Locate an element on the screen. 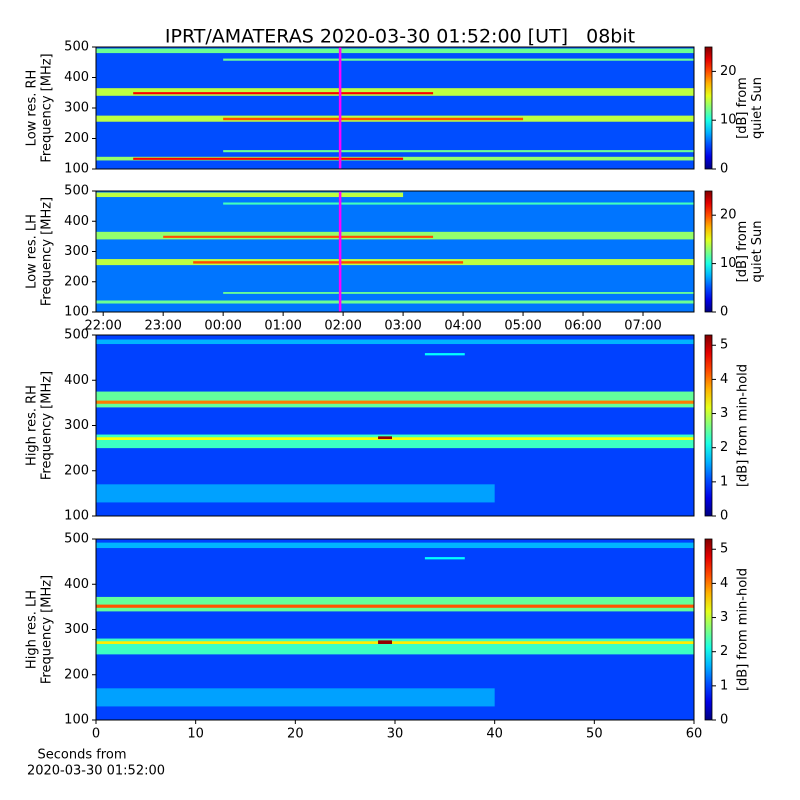  x-tick-label: 40 is located at coordinates (494, 734).